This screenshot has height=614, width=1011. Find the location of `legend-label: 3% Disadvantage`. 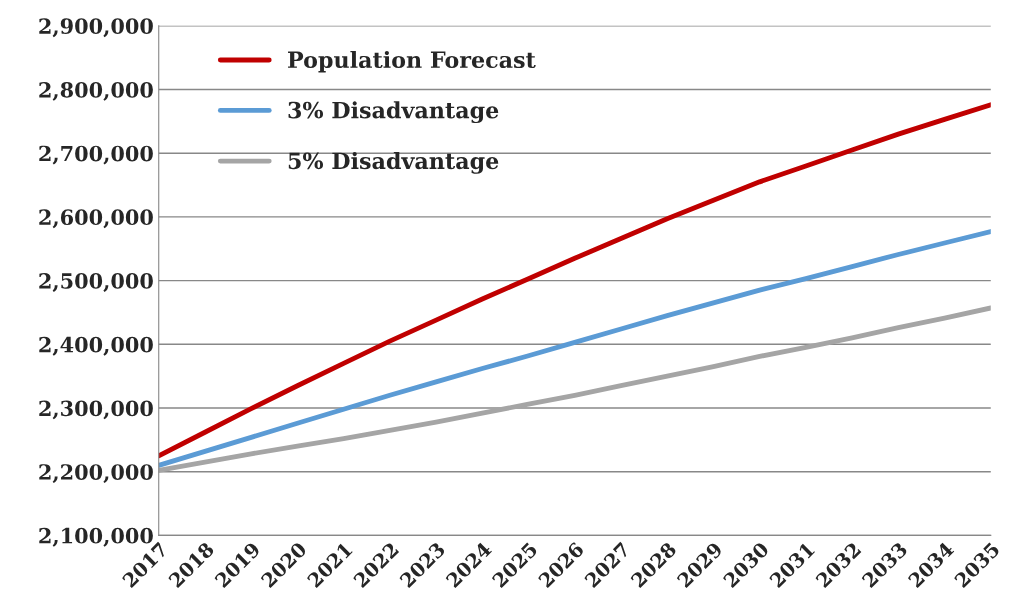

legend-label: 3% Disadvantage is located at coordinates (393, 112).